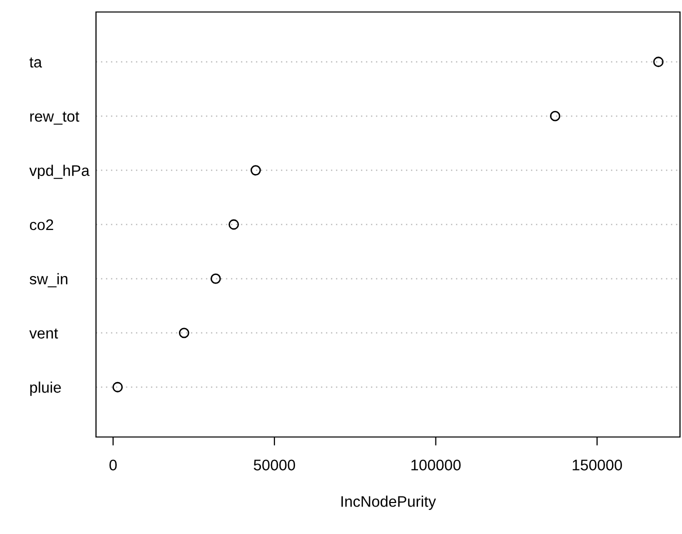 This screenshot has height=534, width=682. Describe the element at coordinates (275, 465) in the screenshot. I see `x-tick-label: 50000` at that location.